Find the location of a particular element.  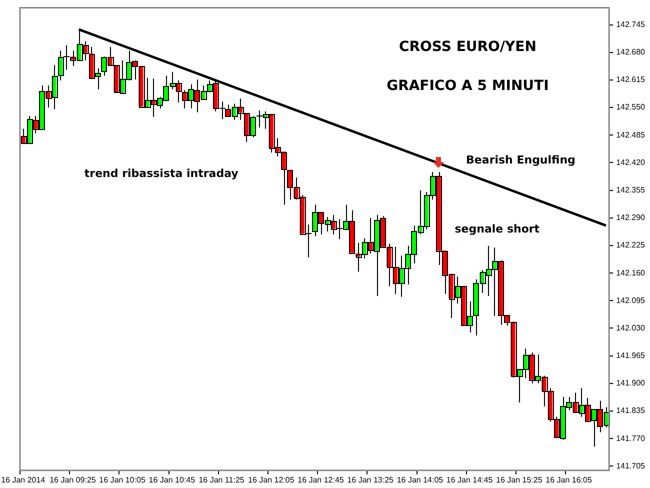

x-tick-label: 16 Jan 16:05 is located at coordinates (569, 479).